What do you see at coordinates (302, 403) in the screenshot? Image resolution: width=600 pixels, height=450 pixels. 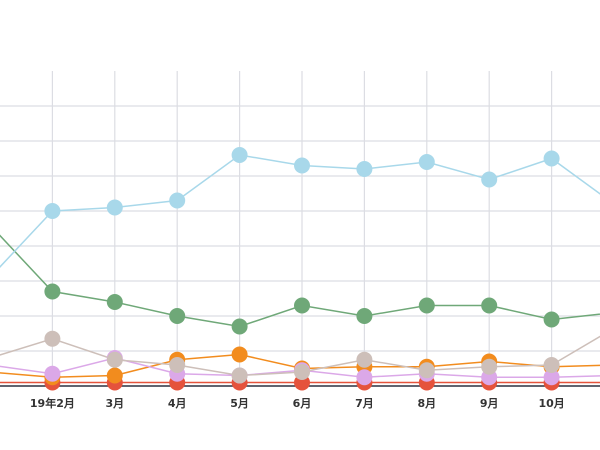 I see `x-tick-label: 6月` at bounding box center [302, 403].